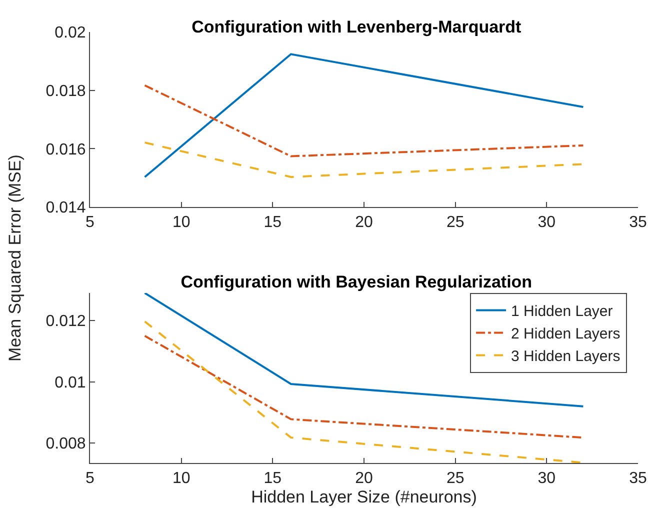 The height and width of the screenshot is (515, 648). I want to click on chart-title: Configuration with Levenberg-Marquardt, so click(357, 26).